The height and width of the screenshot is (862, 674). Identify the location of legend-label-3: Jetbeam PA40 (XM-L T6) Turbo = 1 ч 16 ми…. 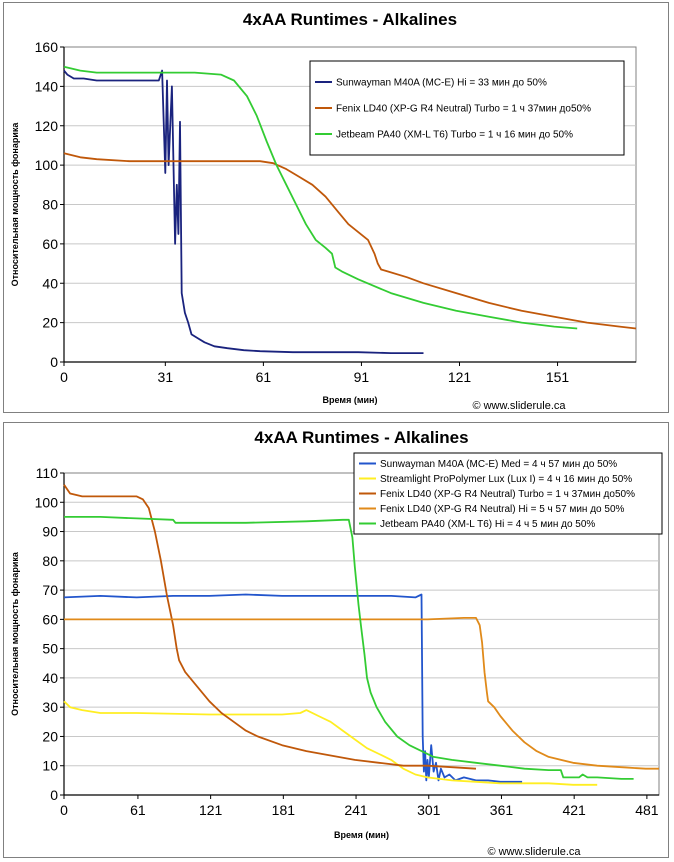
(454, 135).